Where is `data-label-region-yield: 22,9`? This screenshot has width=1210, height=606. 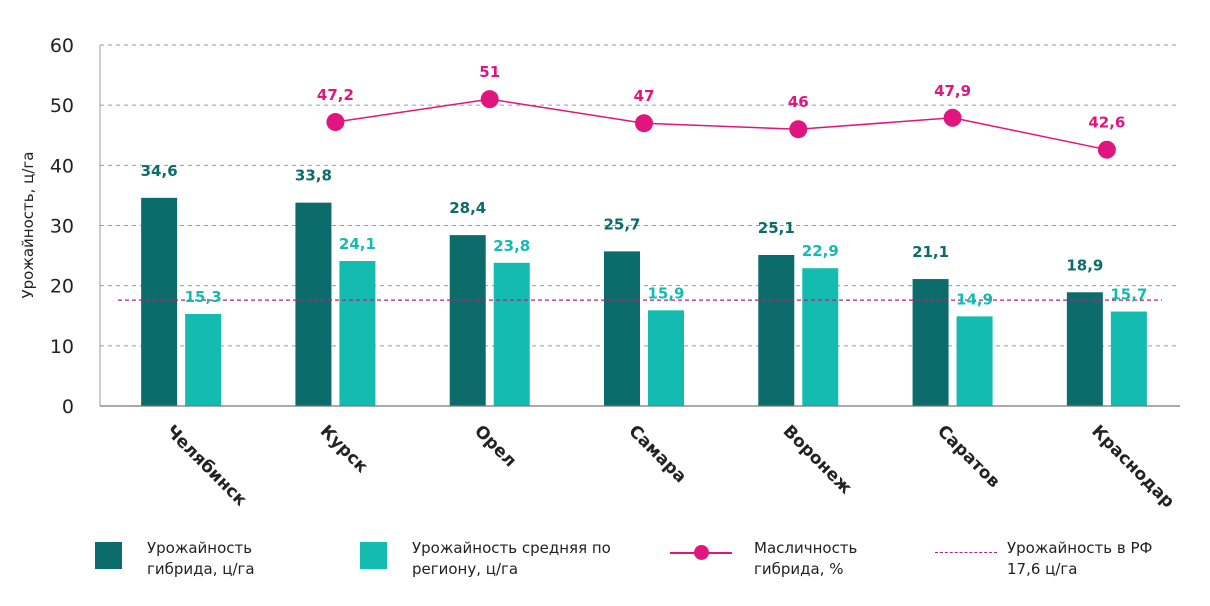 data-label-region-yield: 22,9 is located at coordinates (820, 251).